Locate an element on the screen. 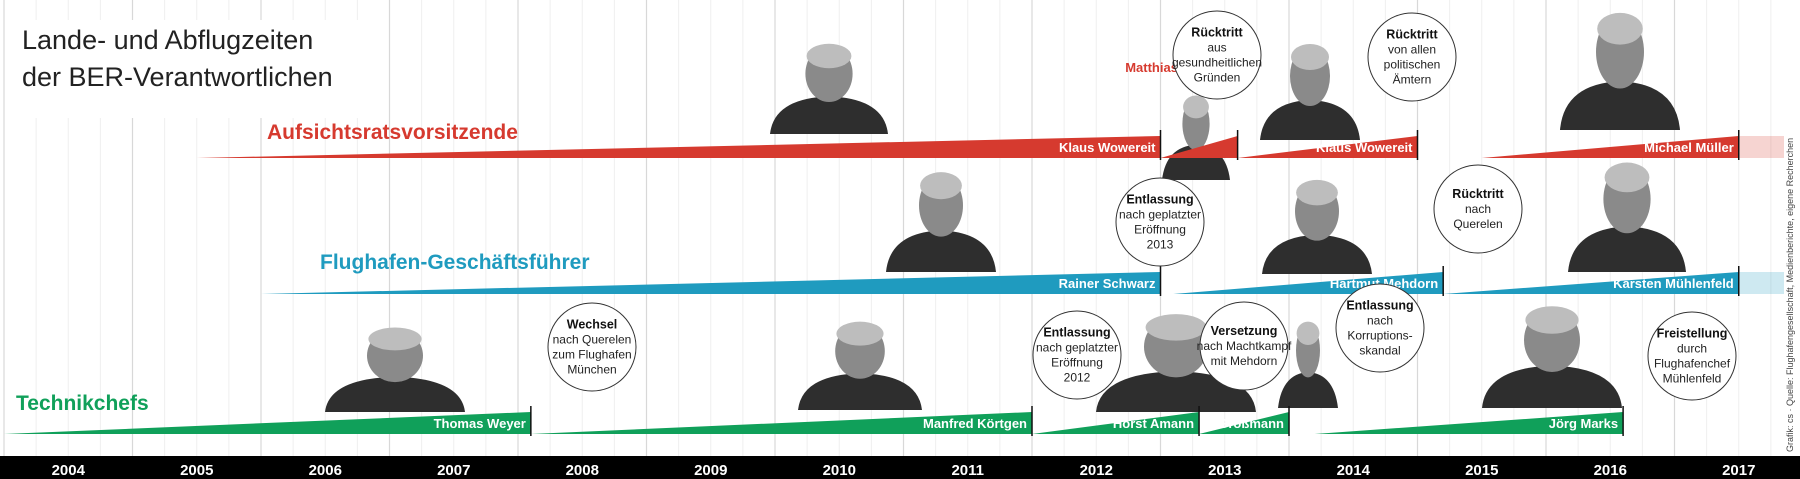  event-detail-line: mit Mehdorn is located at coordinates (1244, 361).